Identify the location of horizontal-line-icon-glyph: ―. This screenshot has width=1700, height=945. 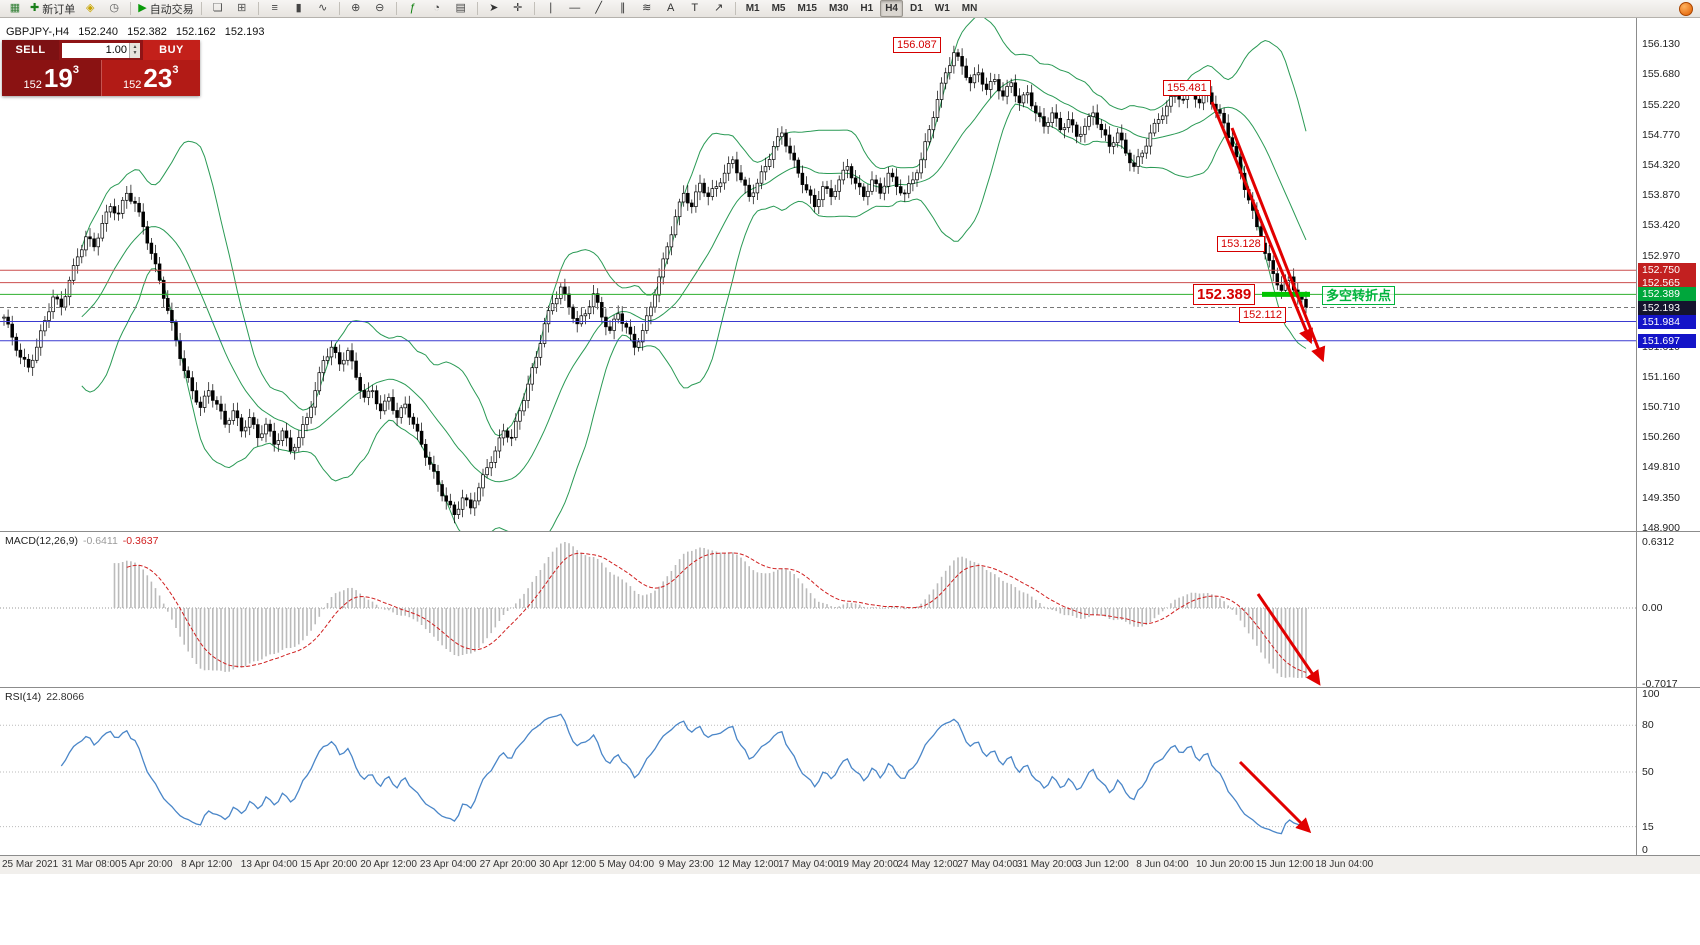
(575, 8).